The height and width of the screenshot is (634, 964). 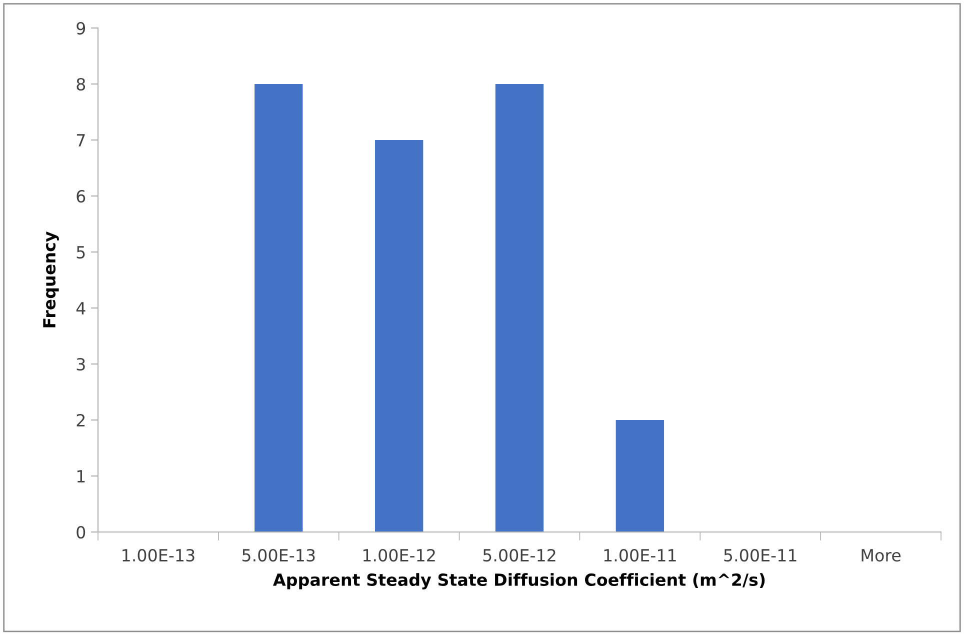 I want to click on x-tick-label: 5.00E-12, so click(x=519, y=555).